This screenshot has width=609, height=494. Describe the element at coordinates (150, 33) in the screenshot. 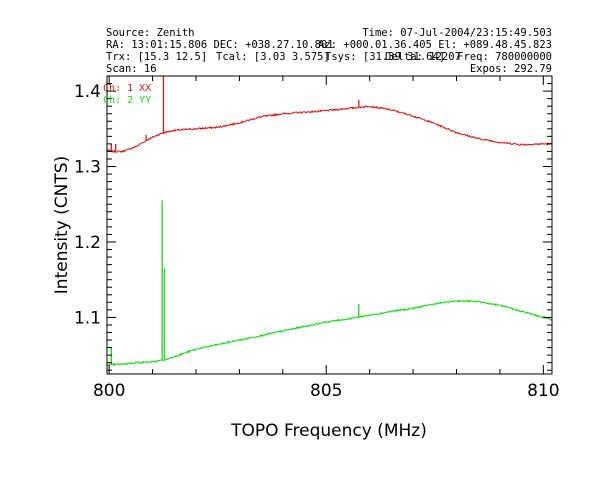

I see `header-source: Source: Zenith` at that location.